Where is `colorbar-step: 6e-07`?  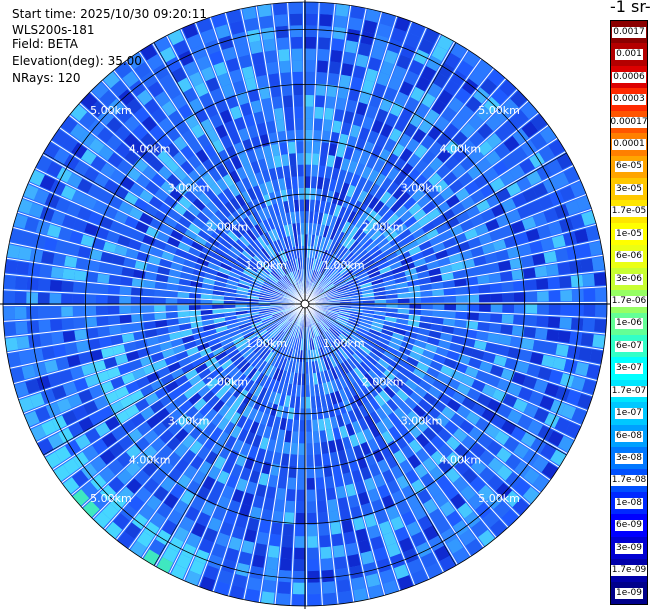 colorbar-step: 6e-07 is located at coordinates (629, 346).